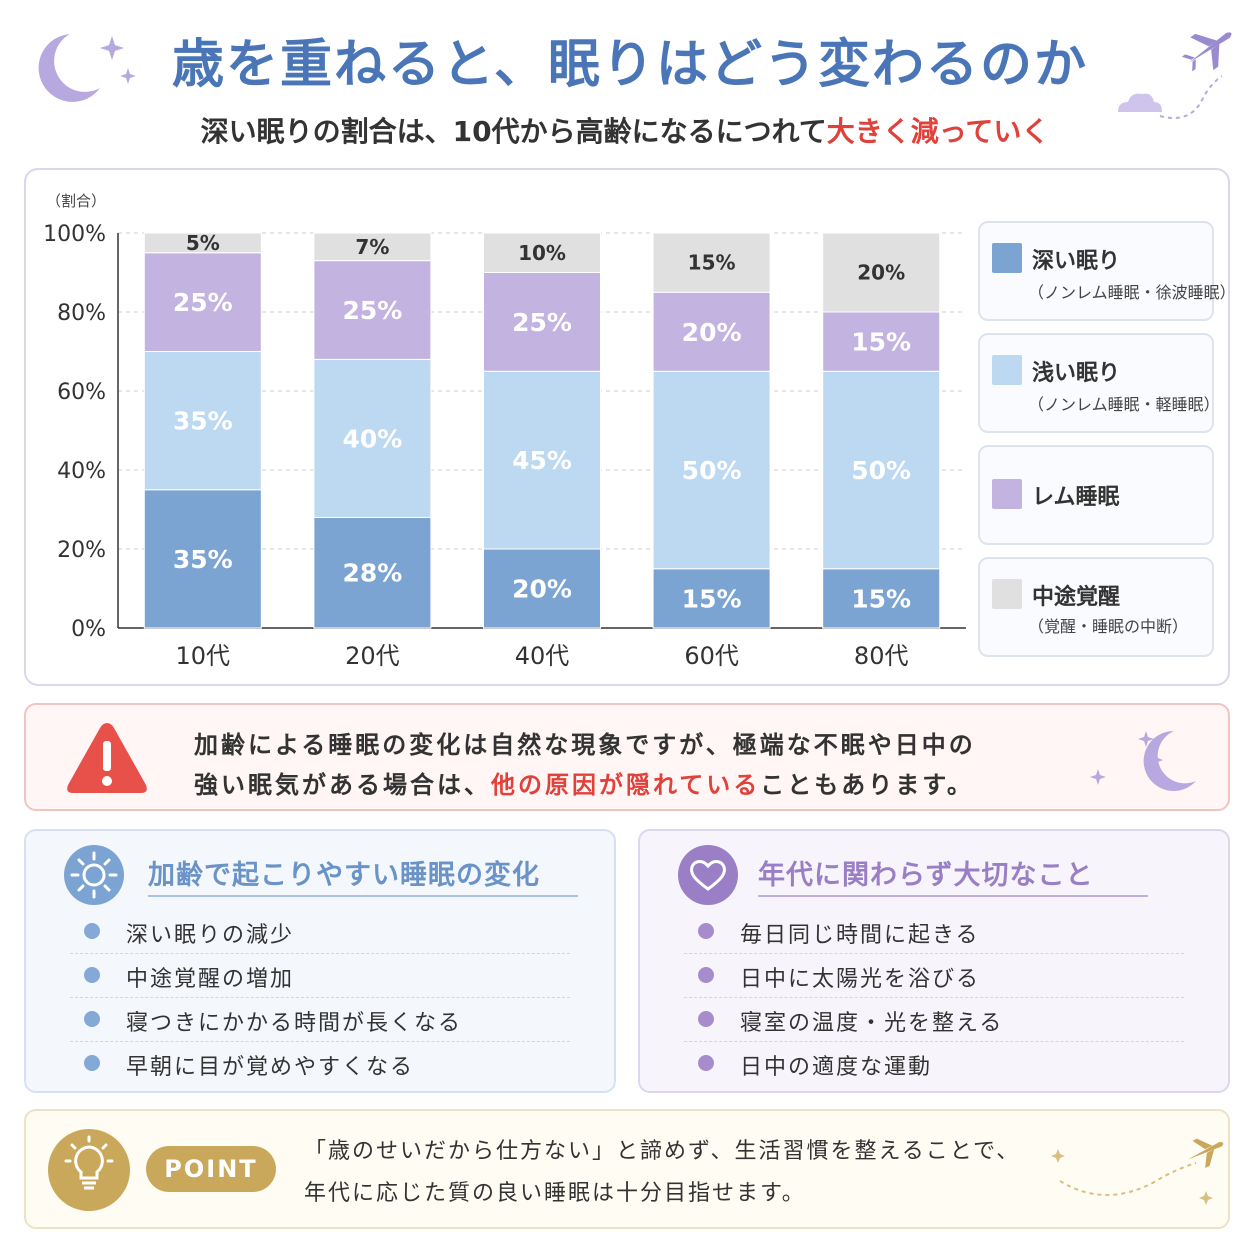 The height and width of the screenshot is (1254, 1254). What do you see at coordinates (662, 1151) in the screenshot?
I see `point-line-1: 「歳のせいだから仕方ない」と諦めず、生活習慣を整えることで、` at bounding box center [662, 1151].